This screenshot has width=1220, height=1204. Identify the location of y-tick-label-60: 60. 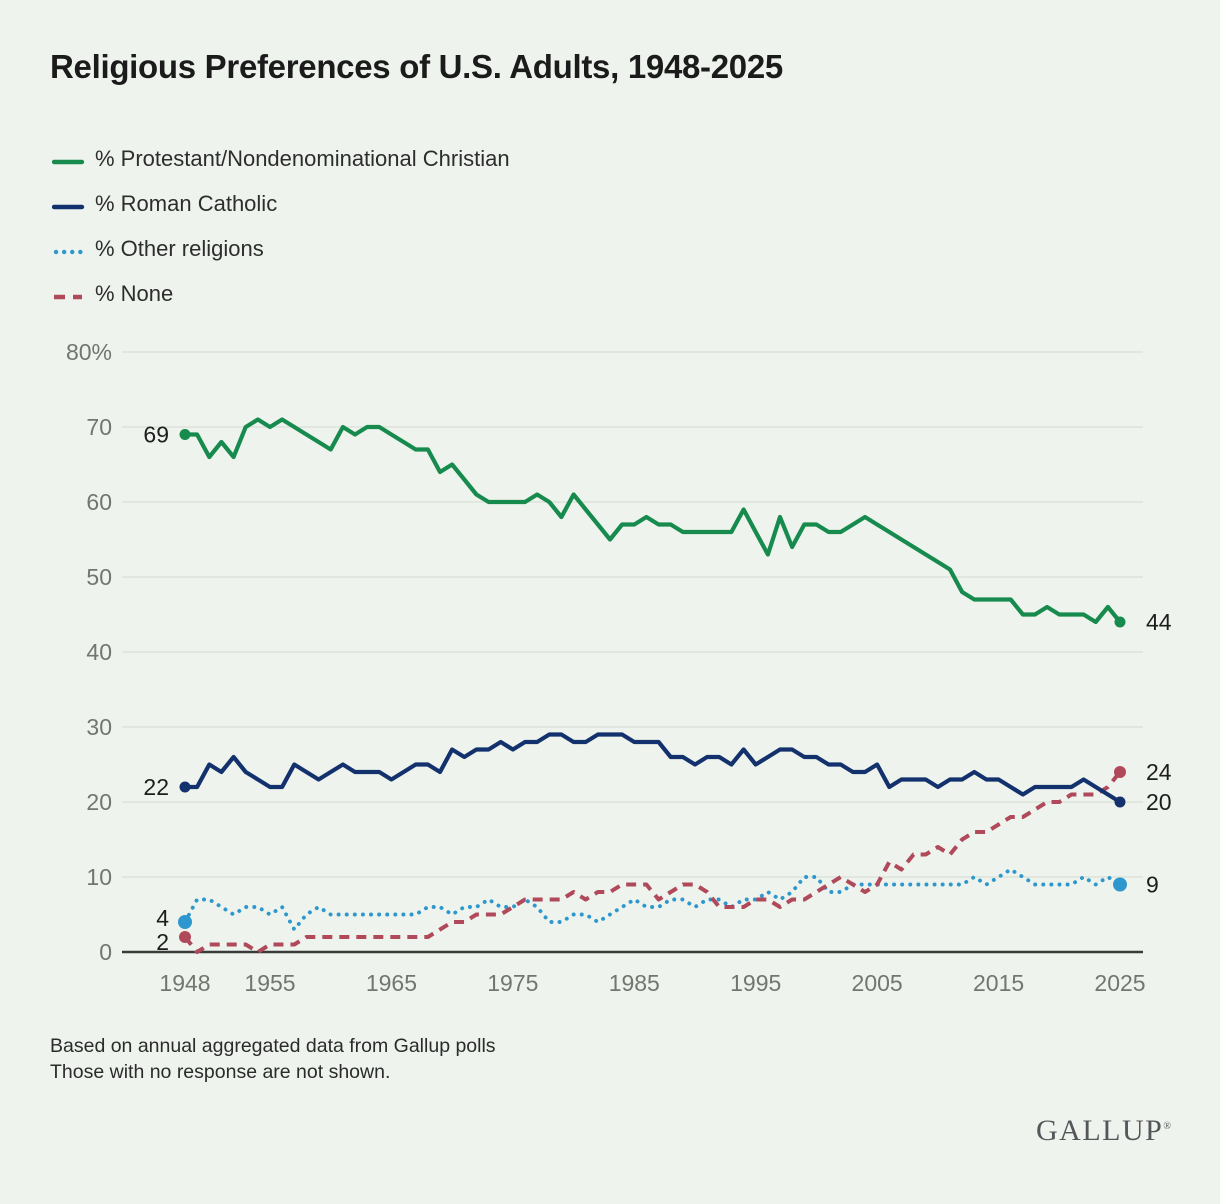
(99, 502).